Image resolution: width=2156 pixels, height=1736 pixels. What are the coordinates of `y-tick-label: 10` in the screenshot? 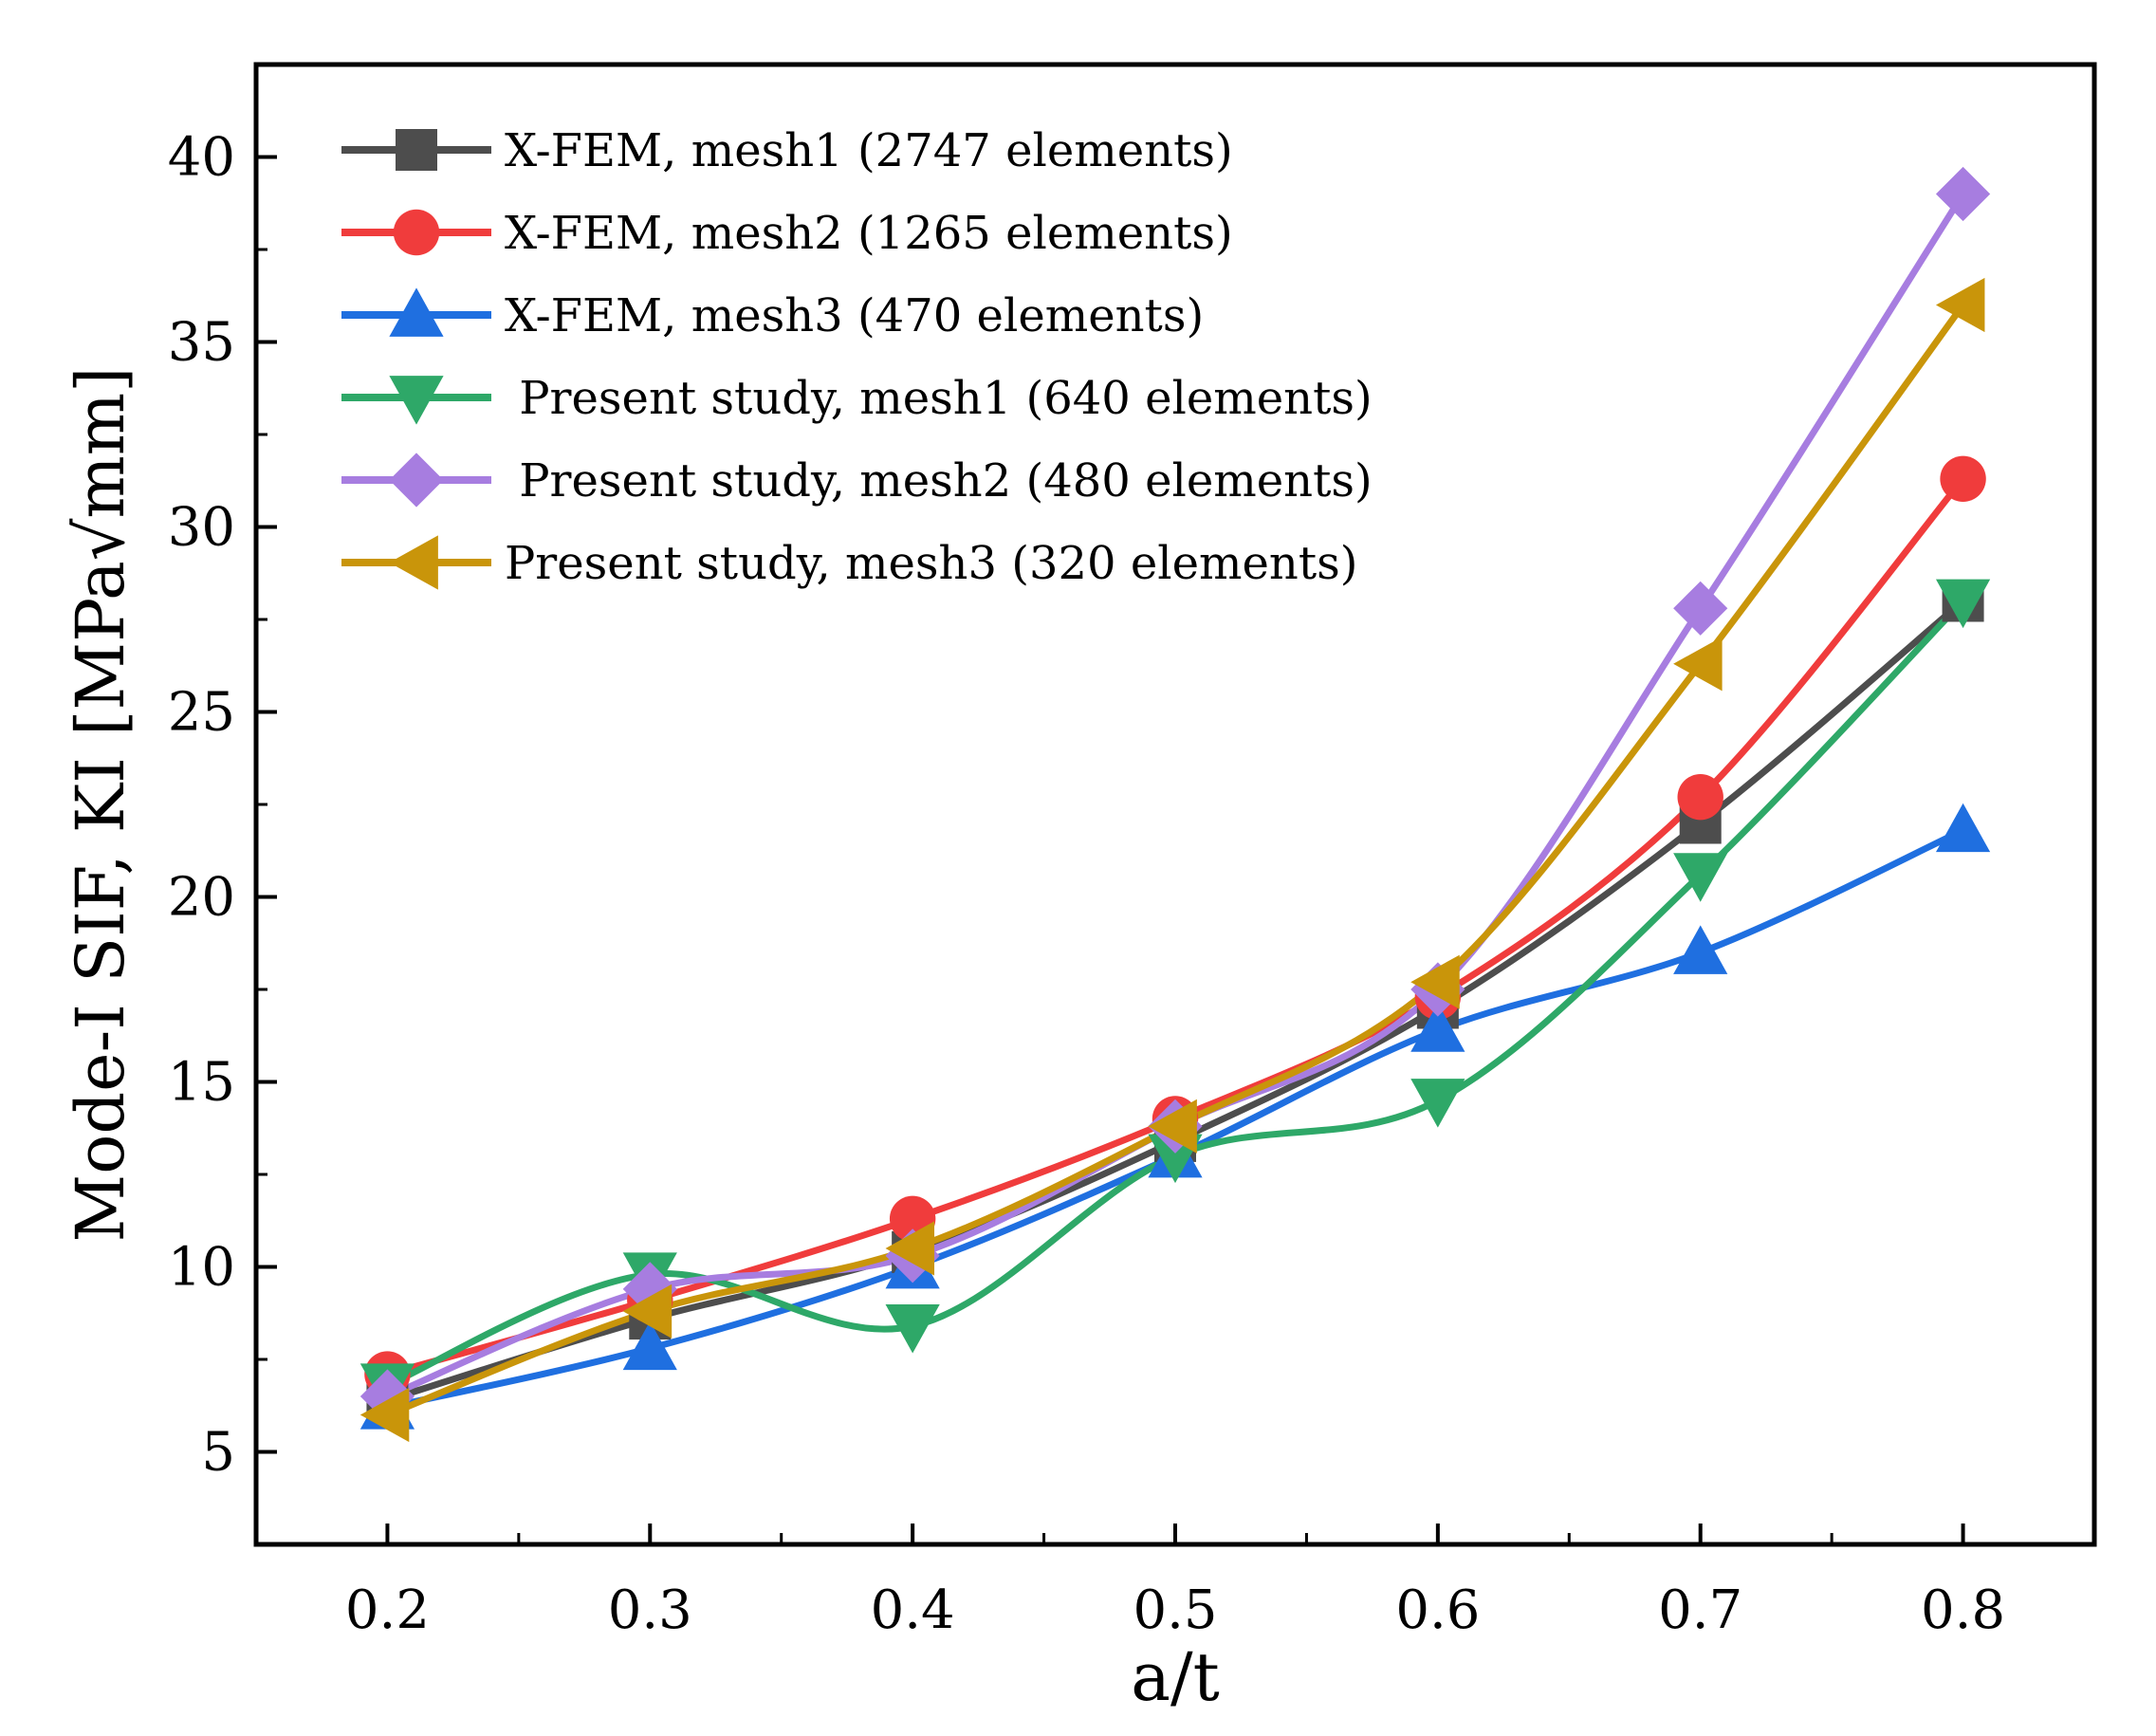 It's located at (201, 1268).